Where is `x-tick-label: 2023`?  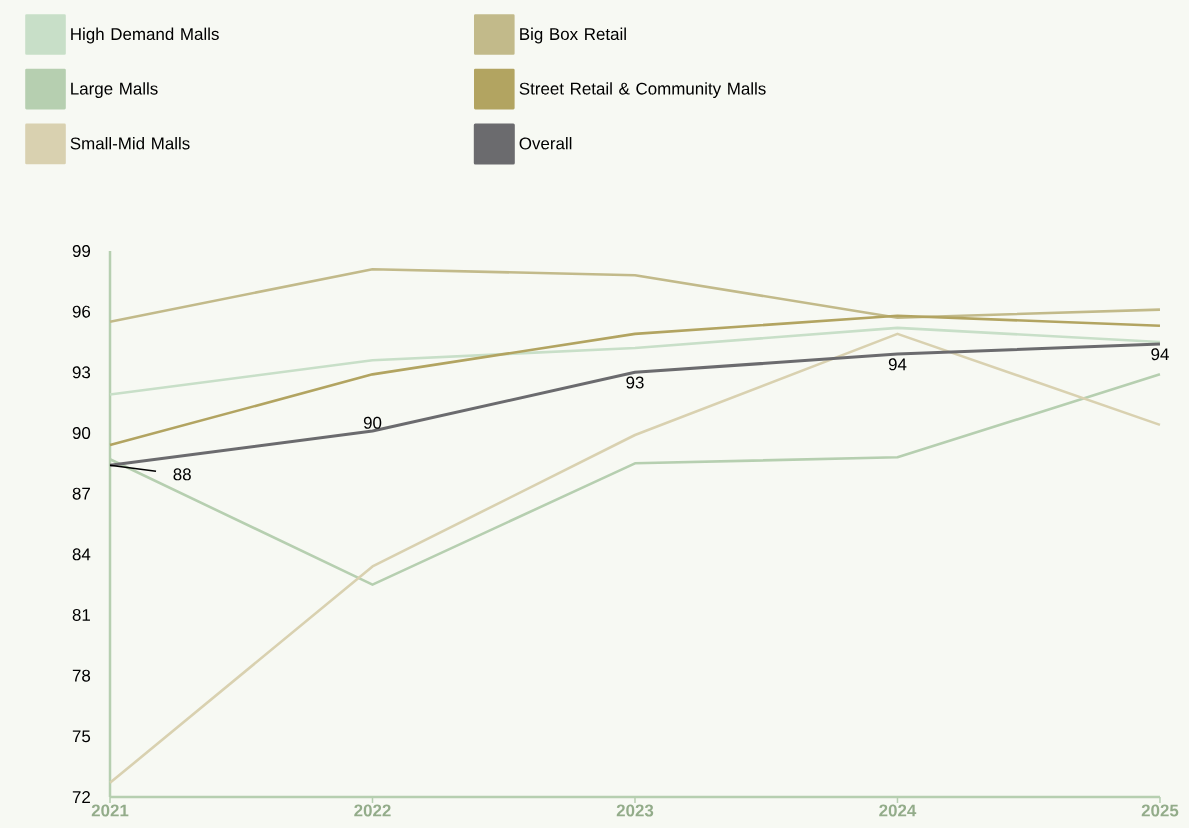
x-tick-label: 2023 is located at coordinates (635, 810).